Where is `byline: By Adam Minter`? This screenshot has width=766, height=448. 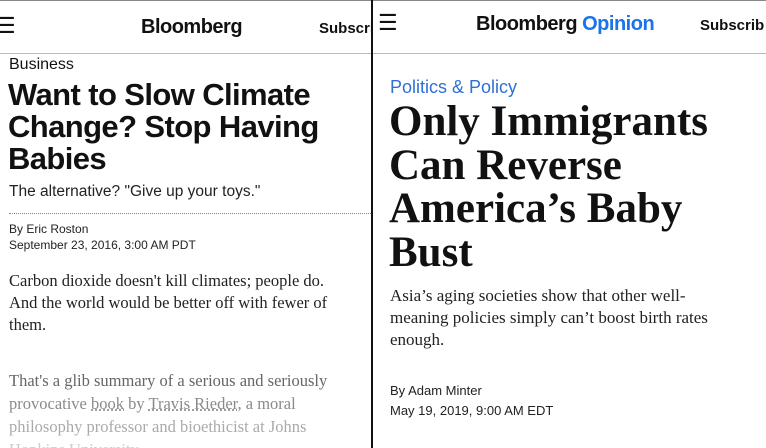
byline: By Adam Minter is located at coordinates (436, 390).